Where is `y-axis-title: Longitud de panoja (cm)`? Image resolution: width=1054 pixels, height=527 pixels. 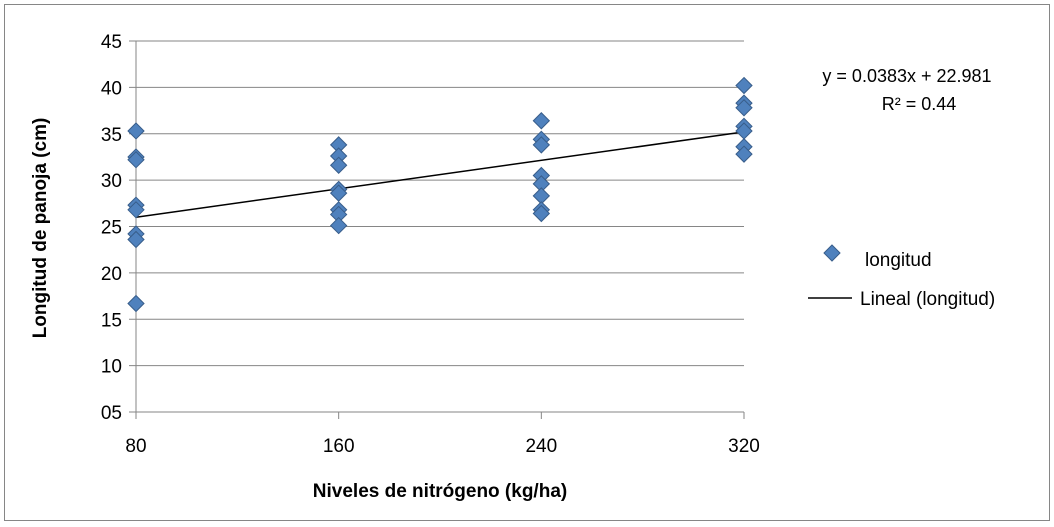 y-axis-title: Longitud de panoja (cm) is located at coordinates (40, 228).